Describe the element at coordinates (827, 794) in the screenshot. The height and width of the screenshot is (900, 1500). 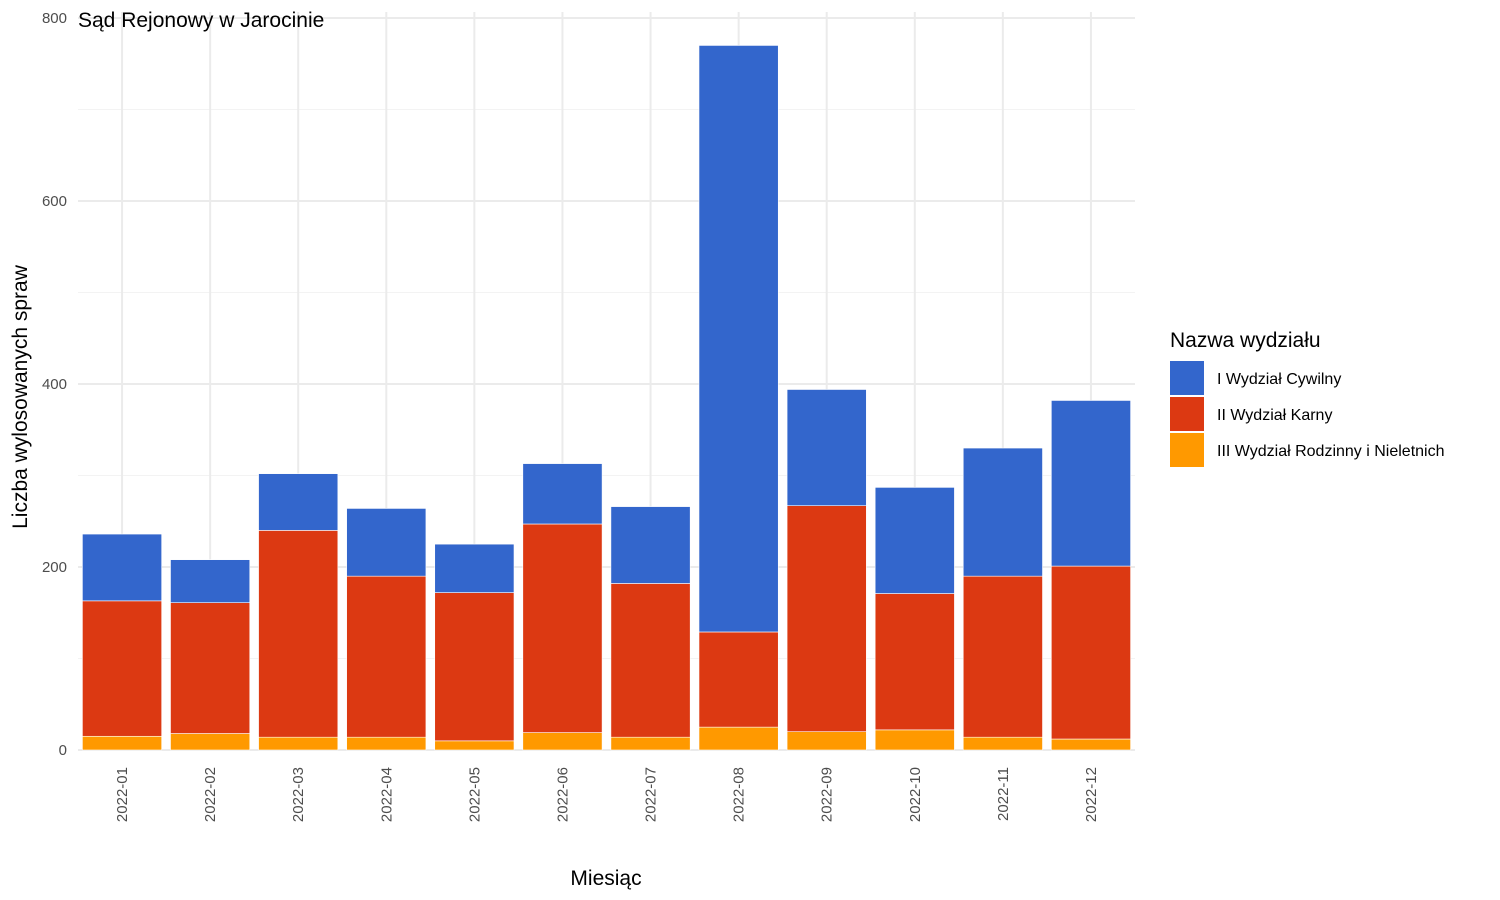
I see `x-tick-label: 2022-09` at that location.